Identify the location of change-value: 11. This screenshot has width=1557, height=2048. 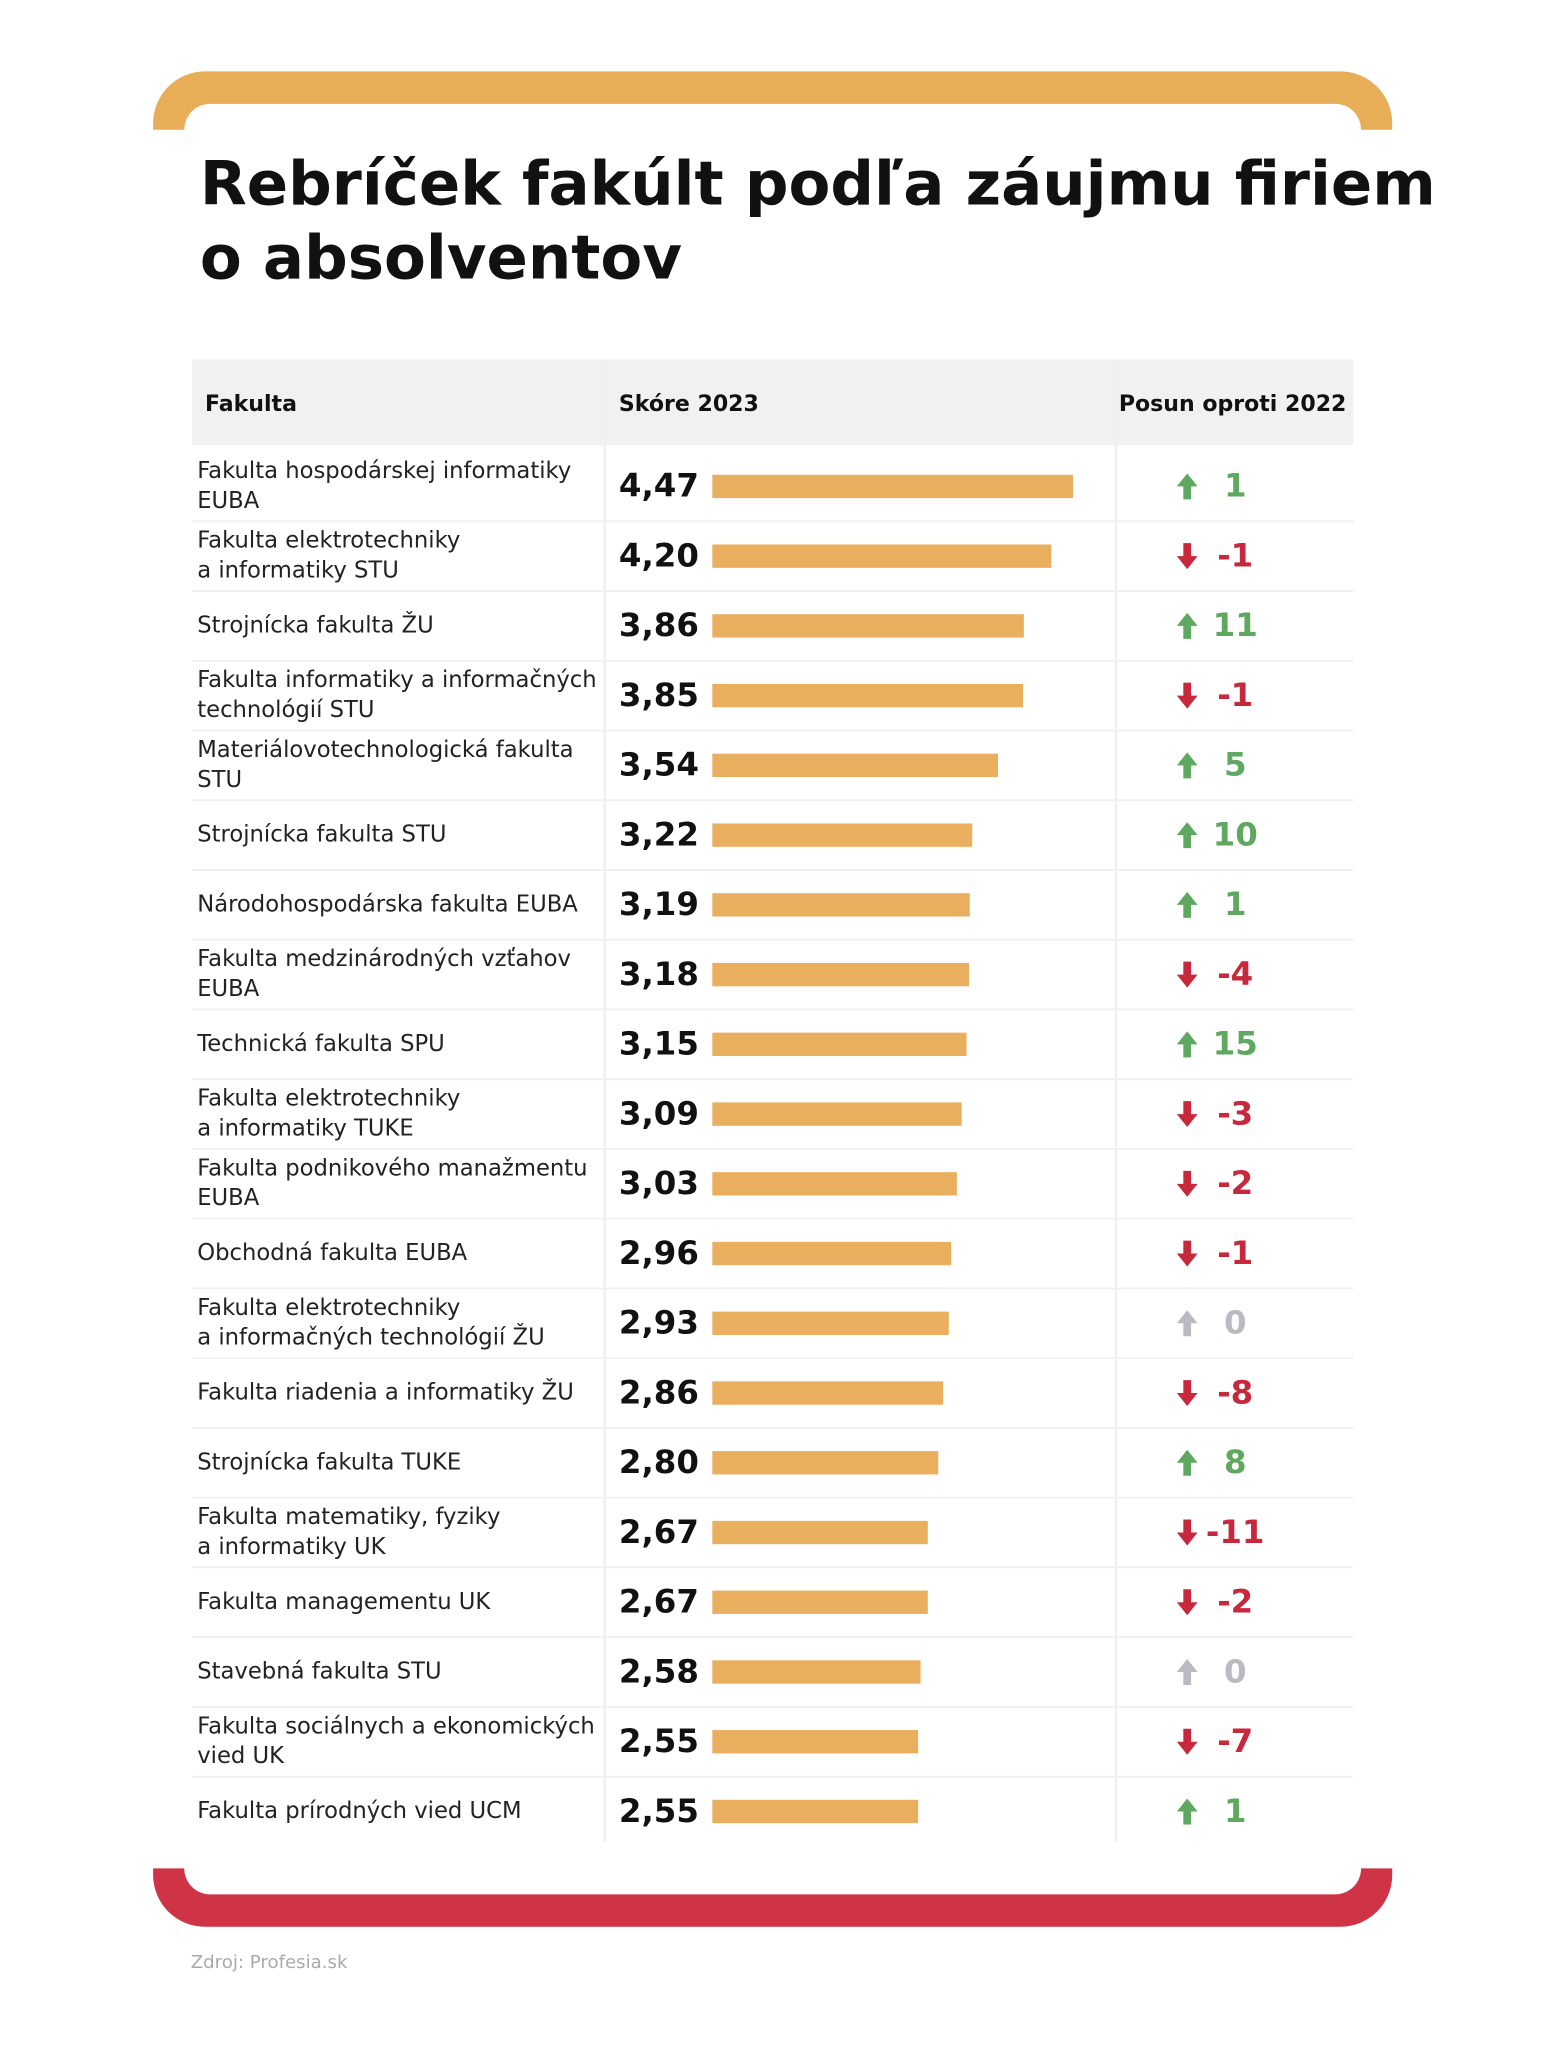
(1235, 625).